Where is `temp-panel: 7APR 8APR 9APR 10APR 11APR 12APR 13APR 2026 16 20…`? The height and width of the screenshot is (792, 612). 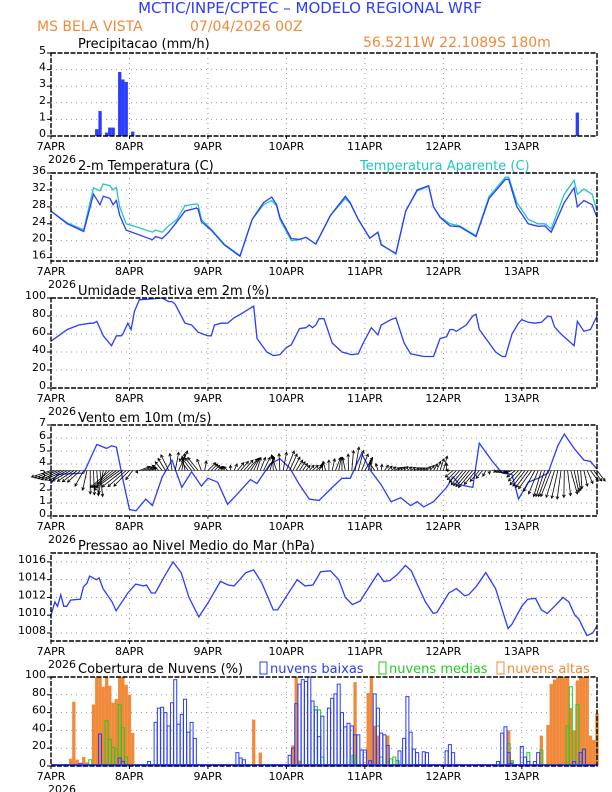
temp-panel: 7APR 8APR 9APR 10APR 11APR 12APR 13APR 2026 16 20… is located at coordinates (315, 227).